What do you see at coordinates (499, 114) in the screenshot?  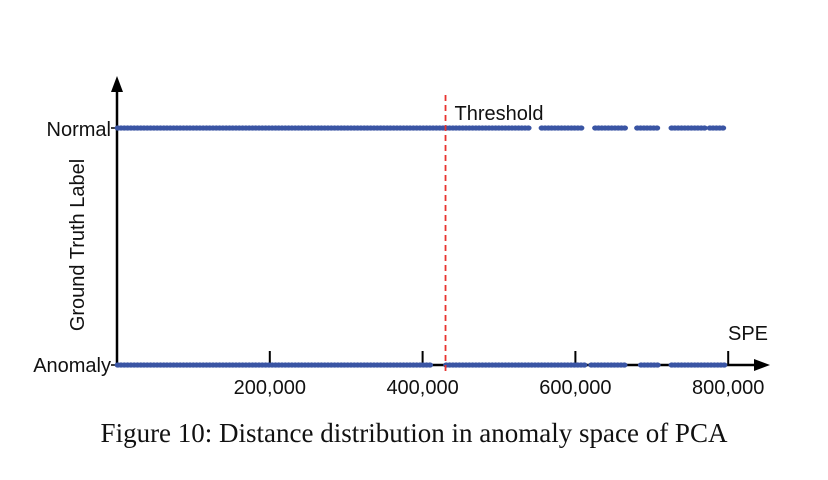 I see `threshold-label: Threshold` at bounding box center [499, 114].